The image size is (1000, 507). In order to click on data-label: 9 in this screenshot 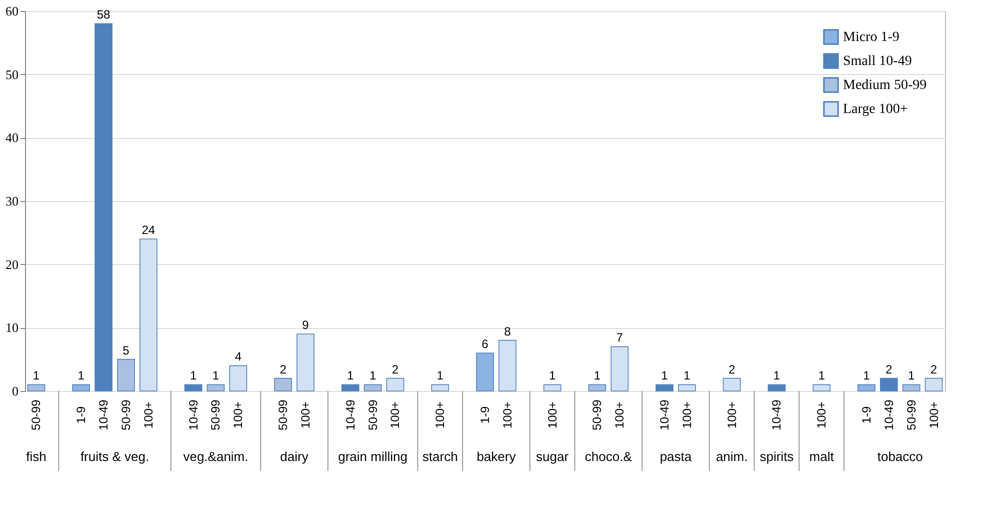, I will do `click(306, 325)`.